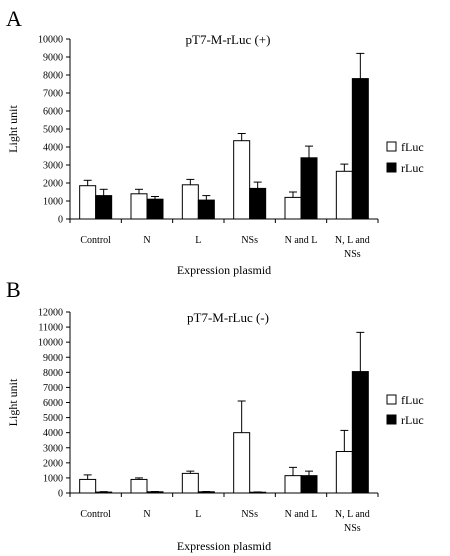  Describe the element at coordinates (228, 39) in the screenshot. I see `chart-title: pT7-M-rLuc (+)` at that location.